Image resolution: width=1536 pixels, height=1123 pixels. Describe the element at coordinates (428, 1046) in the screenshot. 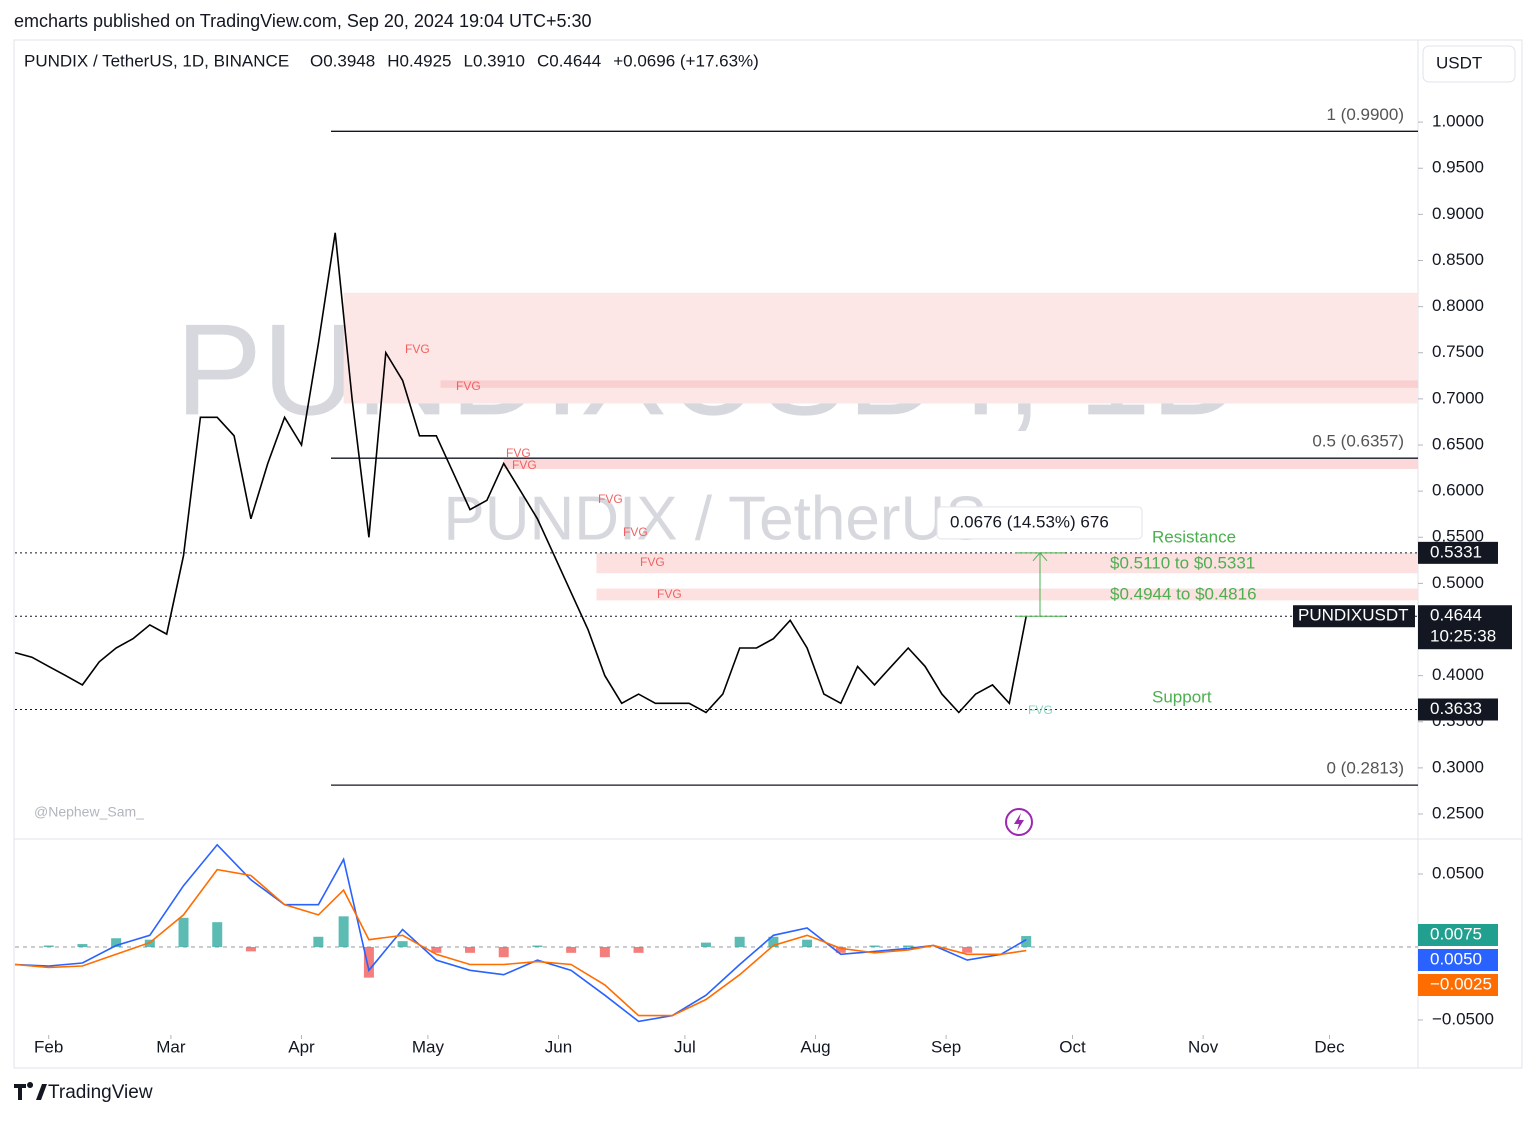

I see `x-tick-label: May` at that location.